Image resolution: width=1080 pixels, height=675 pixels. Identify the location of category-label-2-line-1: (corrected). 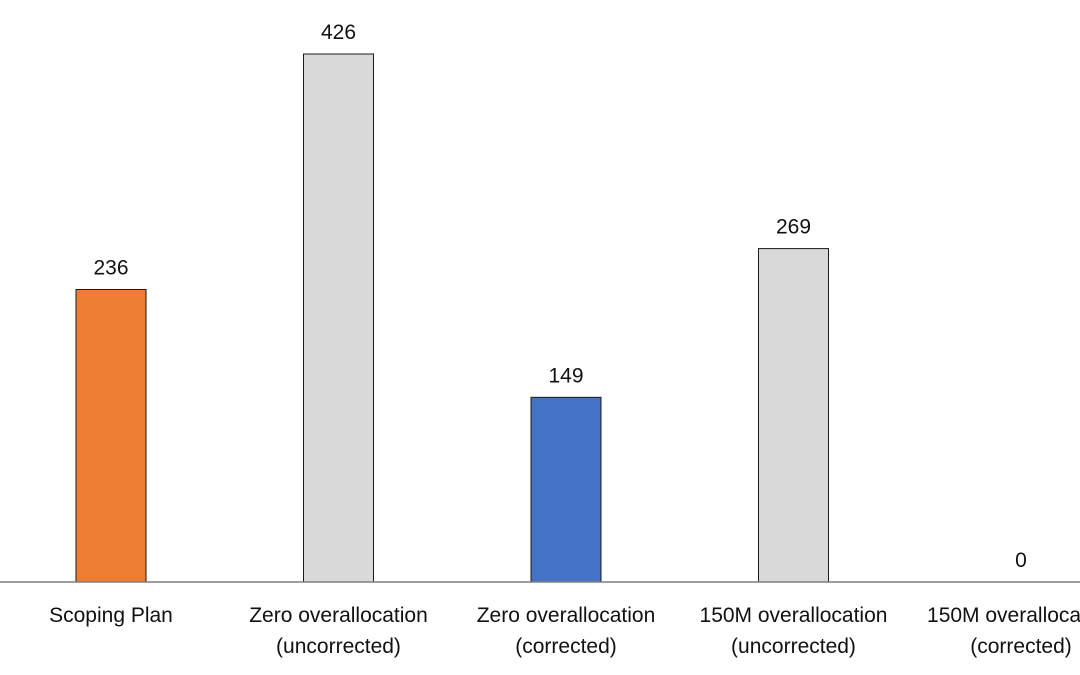
(566, 646).